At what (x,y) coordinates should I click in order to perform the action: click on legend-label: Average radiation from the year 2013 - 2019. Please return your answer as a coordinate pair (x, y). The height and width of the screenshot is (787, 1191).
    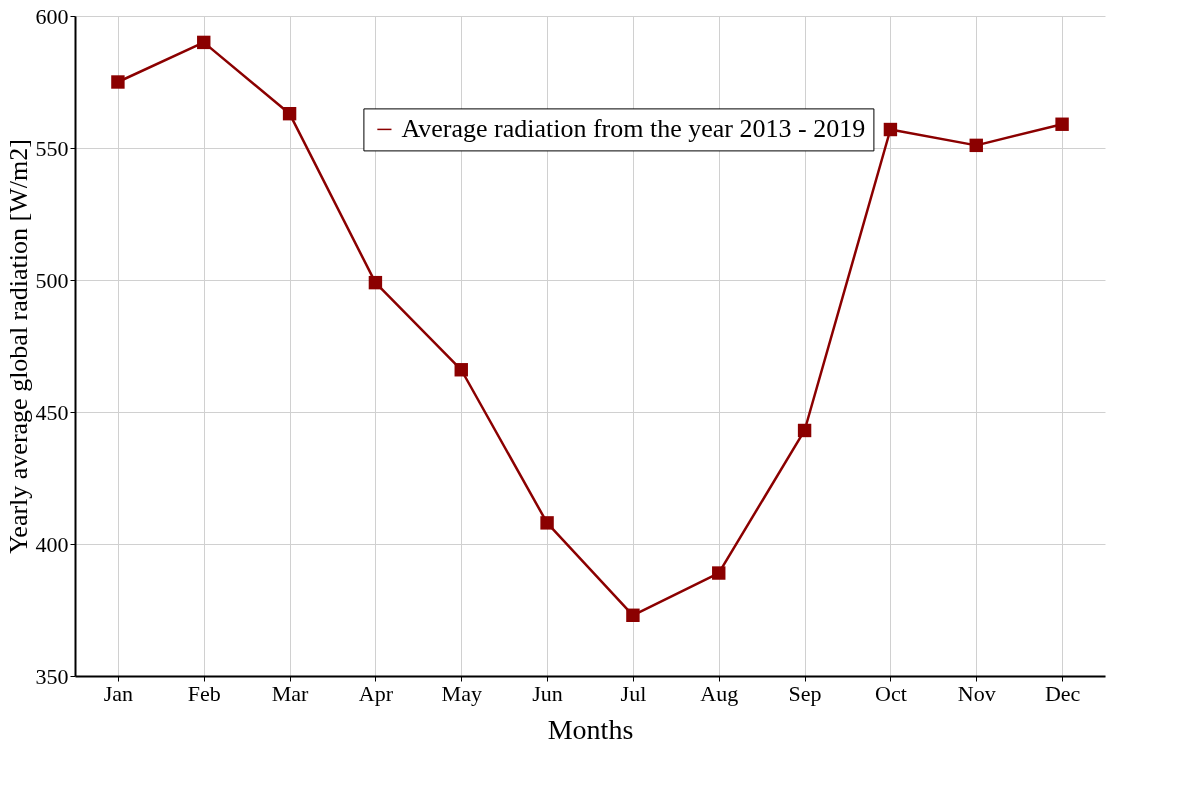
    Looking at the image, I should click on (633, 129).